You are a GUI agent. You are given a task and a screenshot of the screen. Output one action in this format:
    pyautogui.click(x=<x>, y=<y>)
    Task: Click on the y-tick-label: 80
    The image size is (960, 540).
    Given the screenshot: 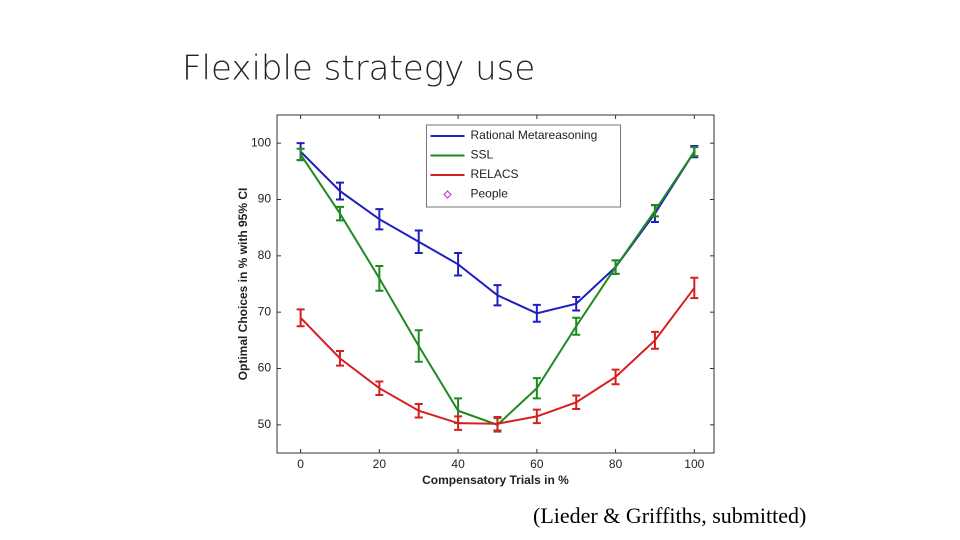 What is the action you would take?
    pyautogui.click(x=265, y=255)
    